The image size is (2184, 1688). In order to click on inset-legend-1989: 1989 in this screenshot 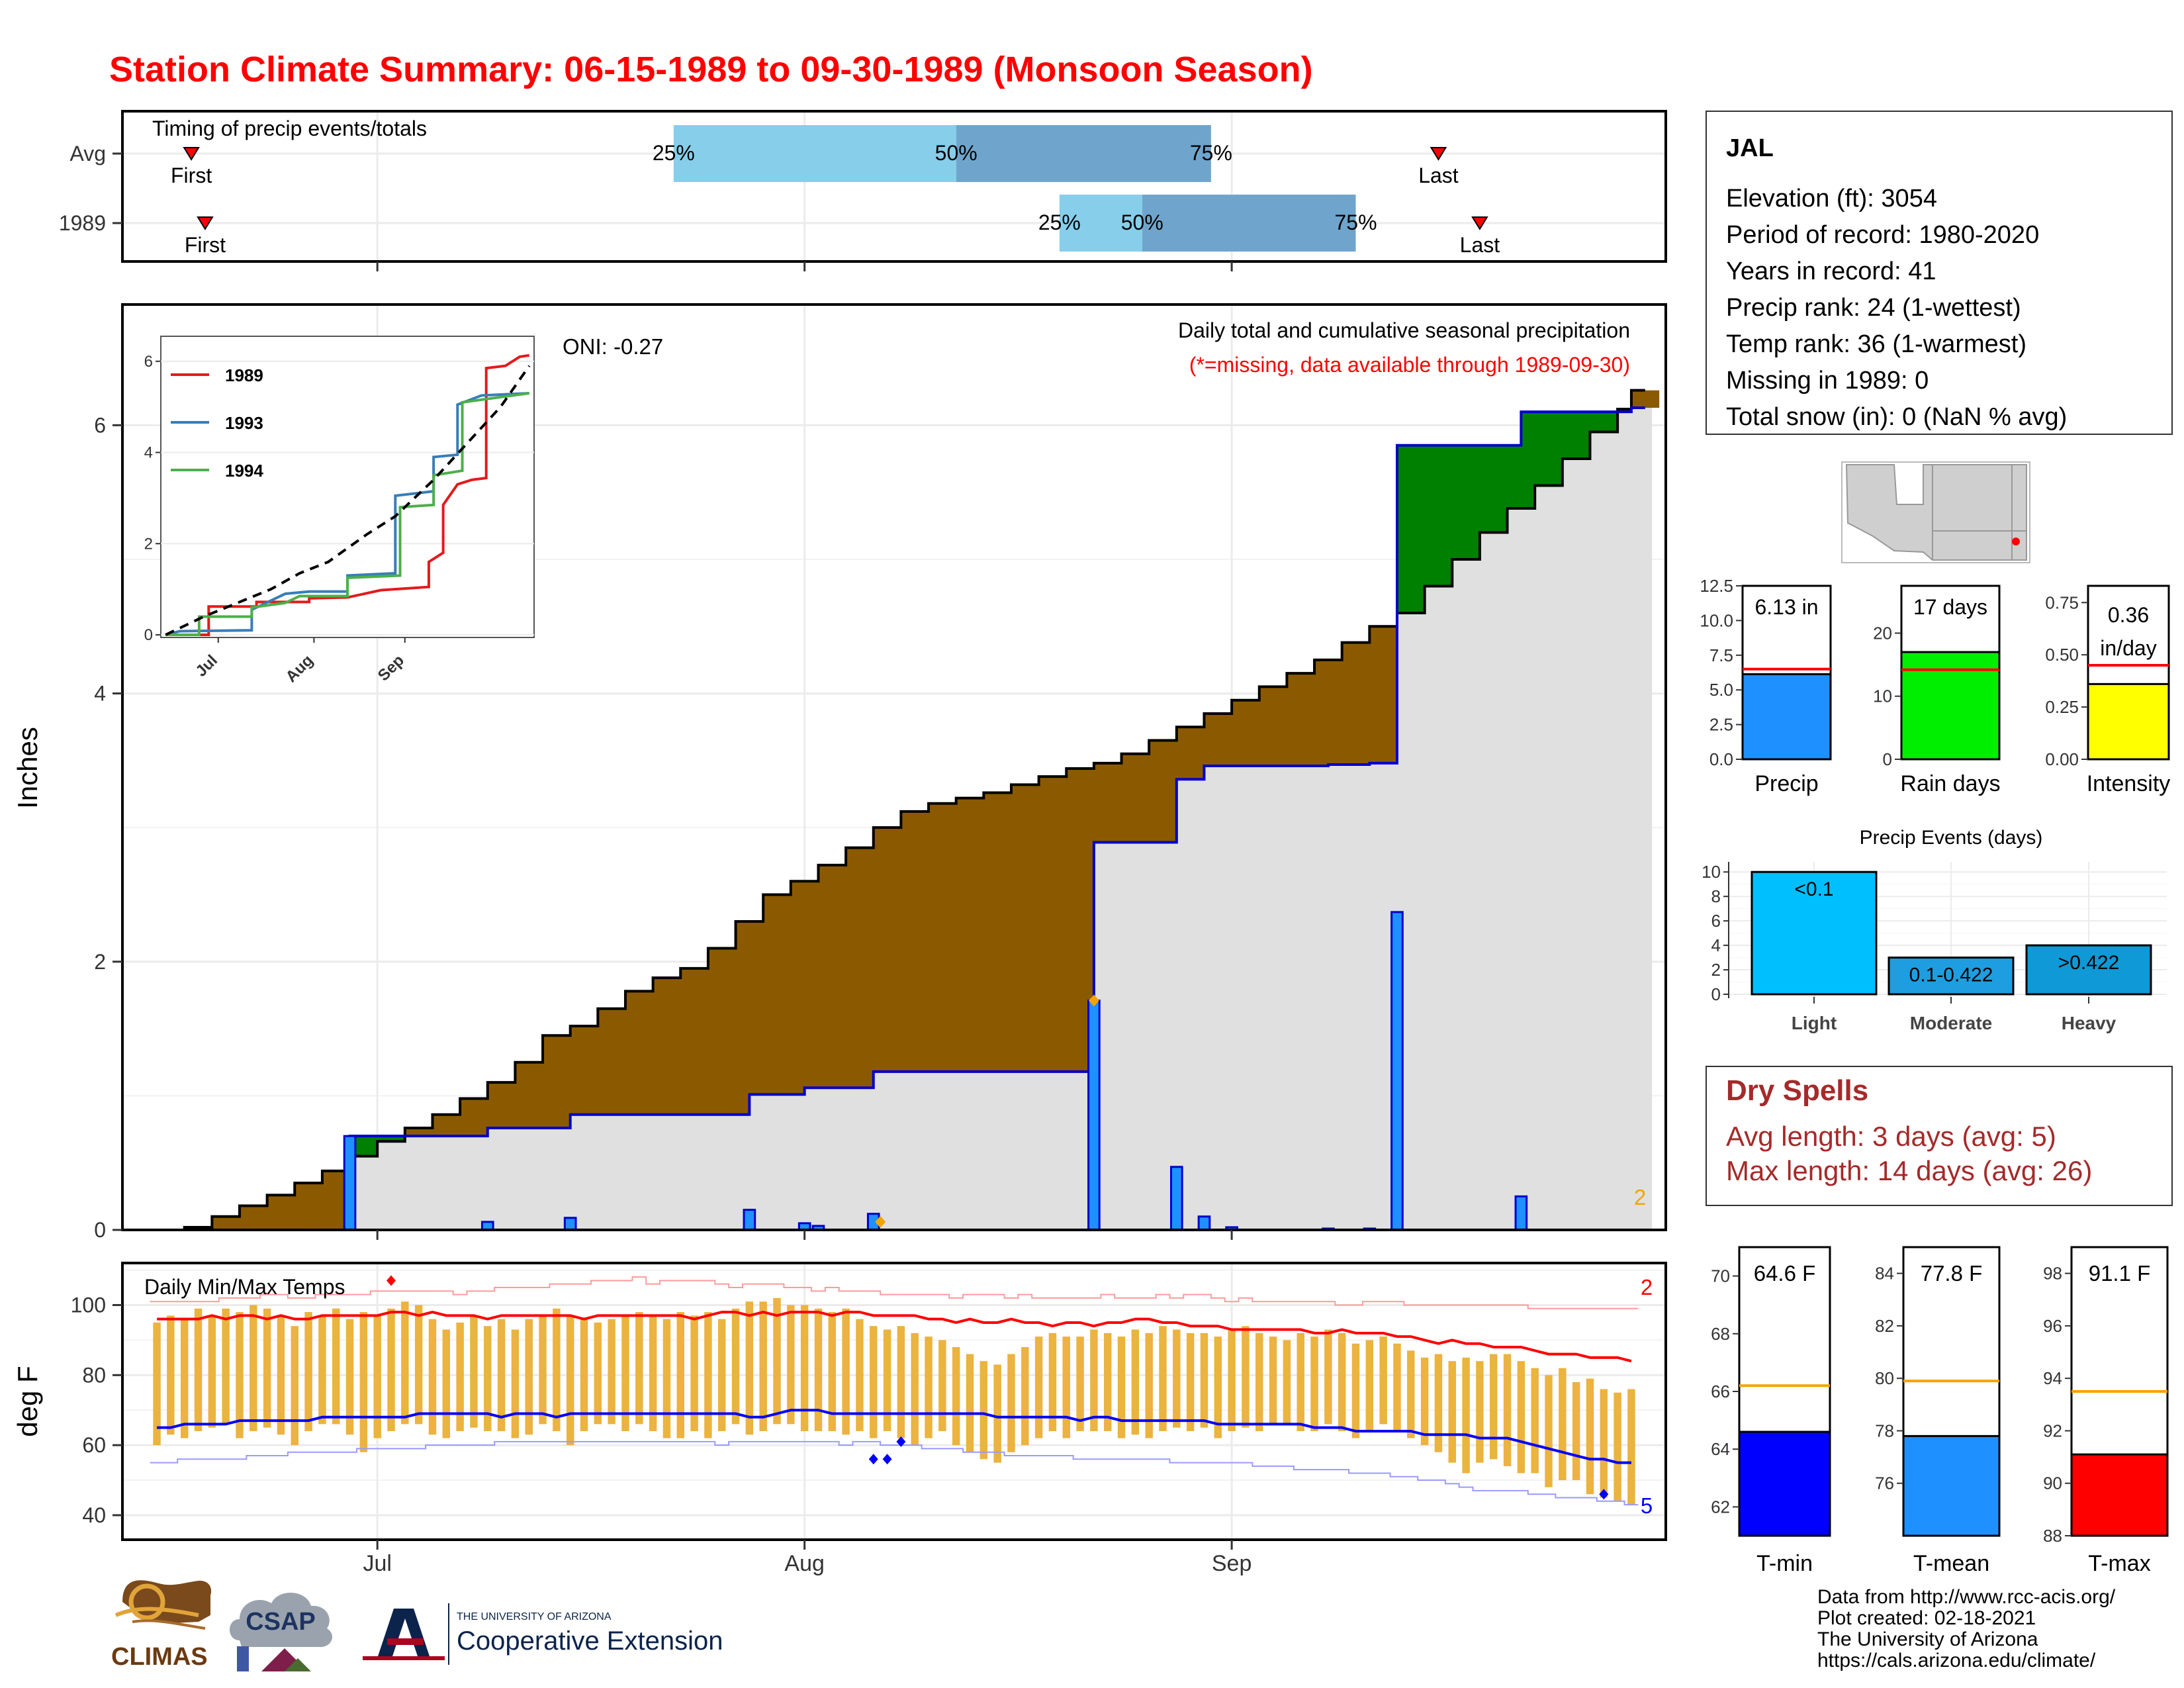, I will do `click(244, 375)`.